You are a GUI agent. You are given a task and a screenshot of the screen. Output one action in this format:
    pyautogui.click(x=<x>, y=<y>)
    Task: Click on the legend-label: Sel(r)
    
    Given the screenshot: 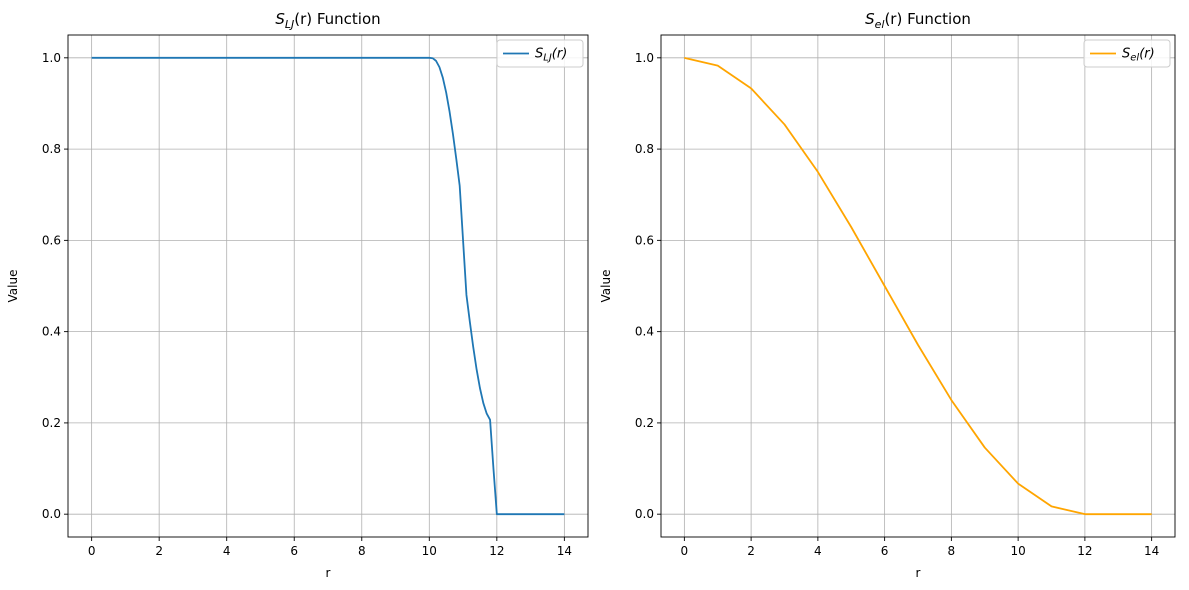 What is the action you would take?
    pyautogui.click(x=1138, y=55)
    